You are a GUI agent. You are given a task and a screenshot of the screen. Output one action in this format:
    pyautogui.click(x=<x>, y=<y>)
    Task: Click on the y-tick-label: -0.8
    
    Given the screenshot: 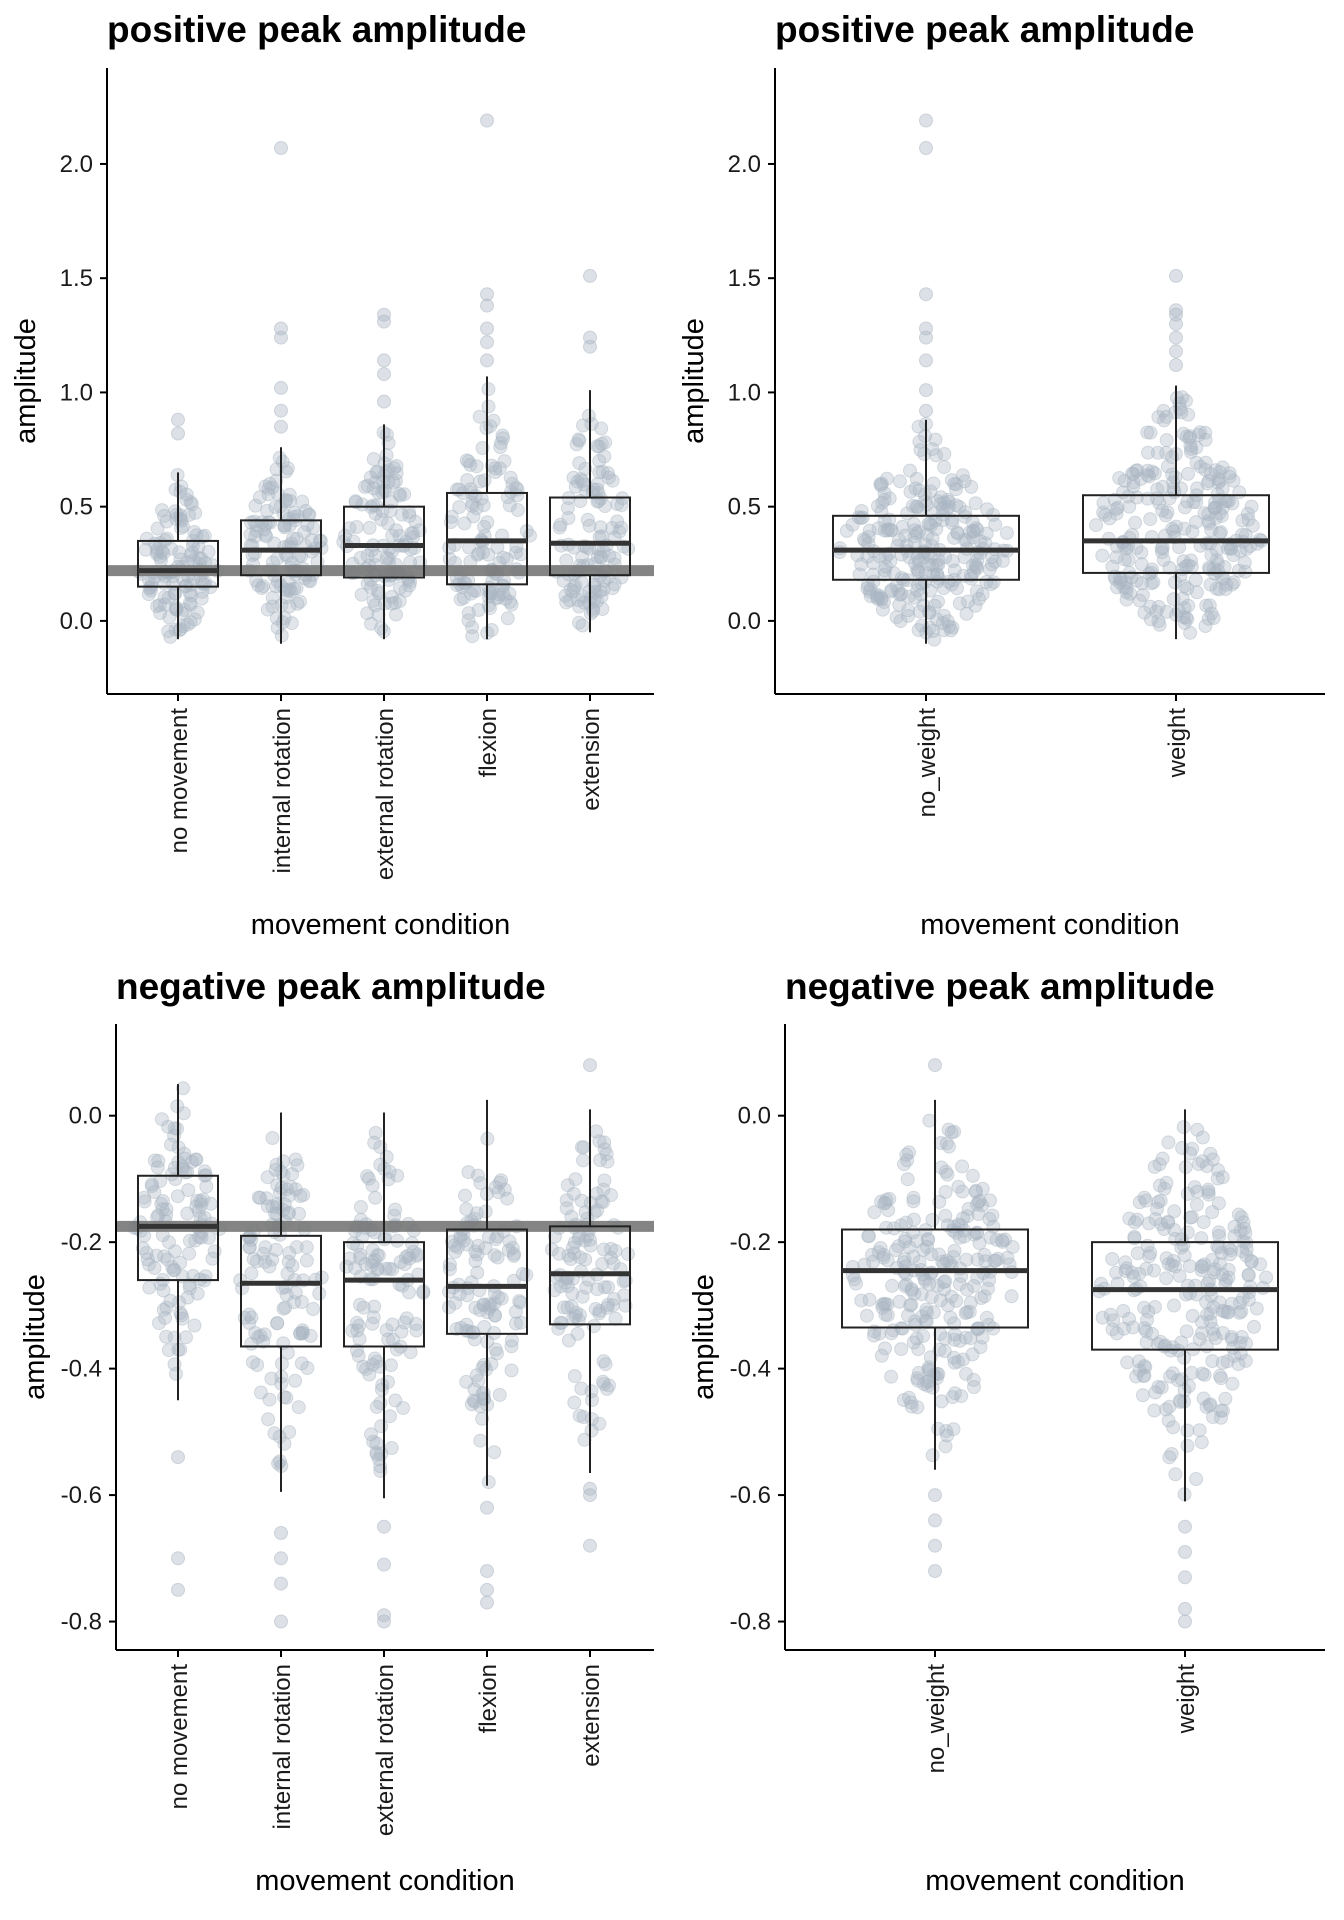 What is the action you would take?
    pyautogui.click(x=81, y=1622)
    